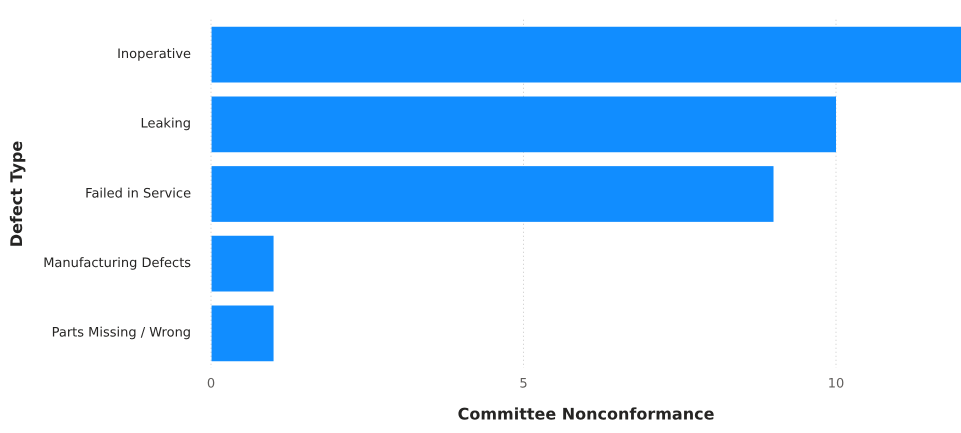 This screenshot has height=433, width=961. Describe the element at coordinates (211, 384) in the screenshot. I see `x-tick-label: 0` at that location.